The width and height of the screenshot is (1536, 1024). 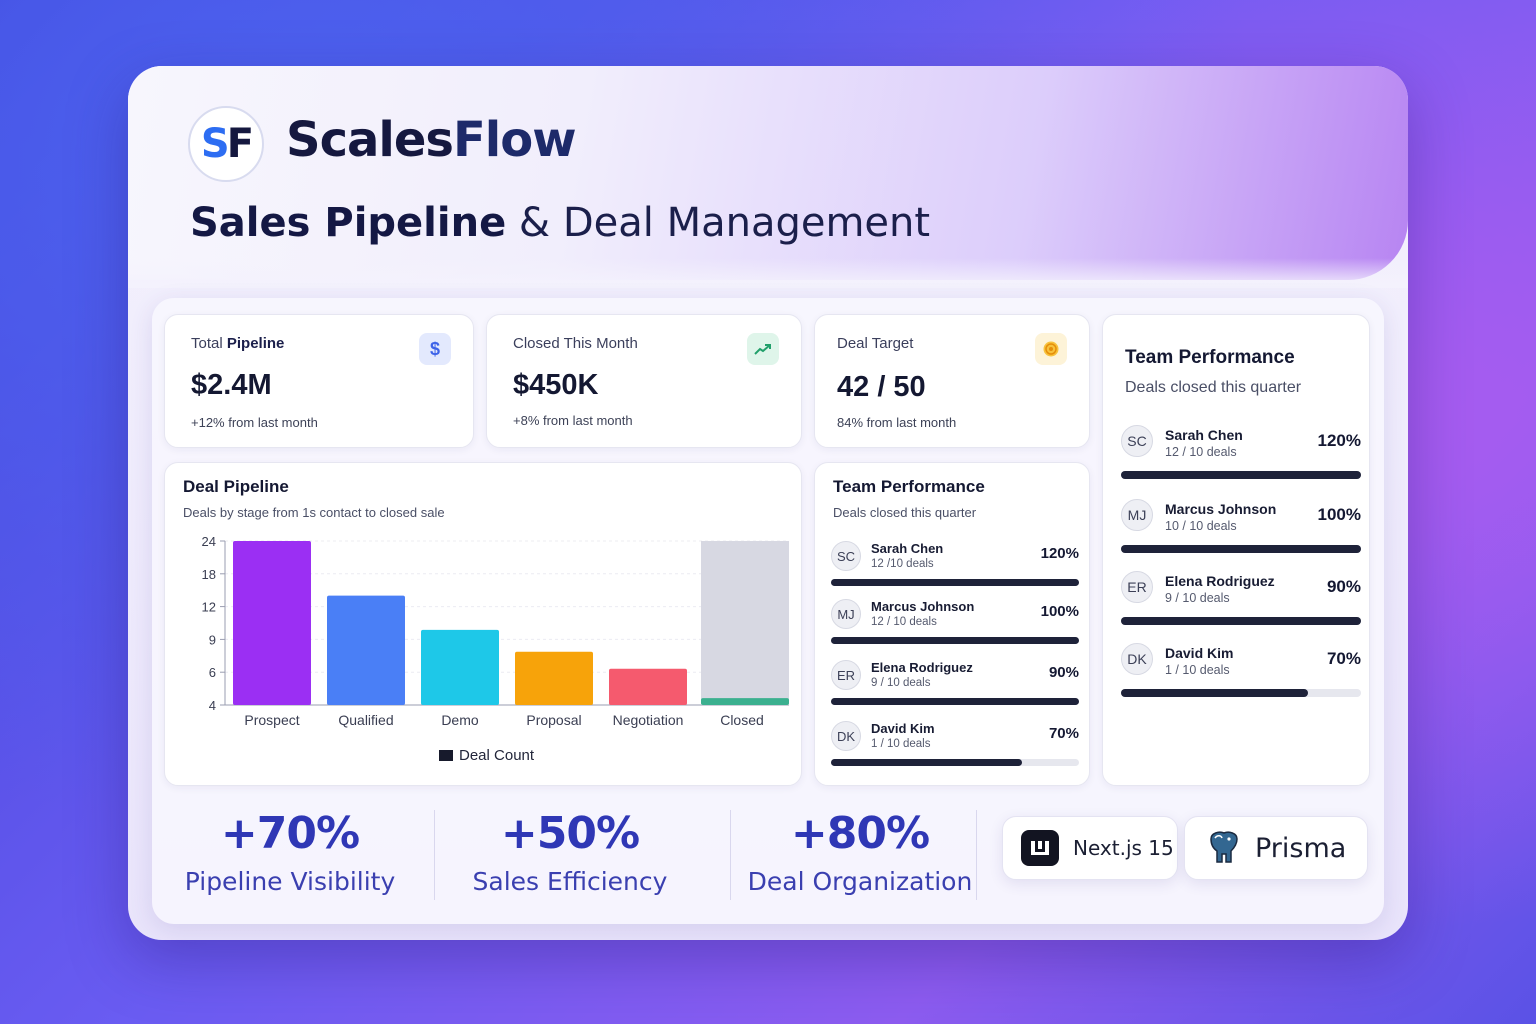 What do you see at coordinates (860, 852) in the screenshot?
I see `metric-deal-organization: +80% Deal Organization` at bounding box center [860, 852].